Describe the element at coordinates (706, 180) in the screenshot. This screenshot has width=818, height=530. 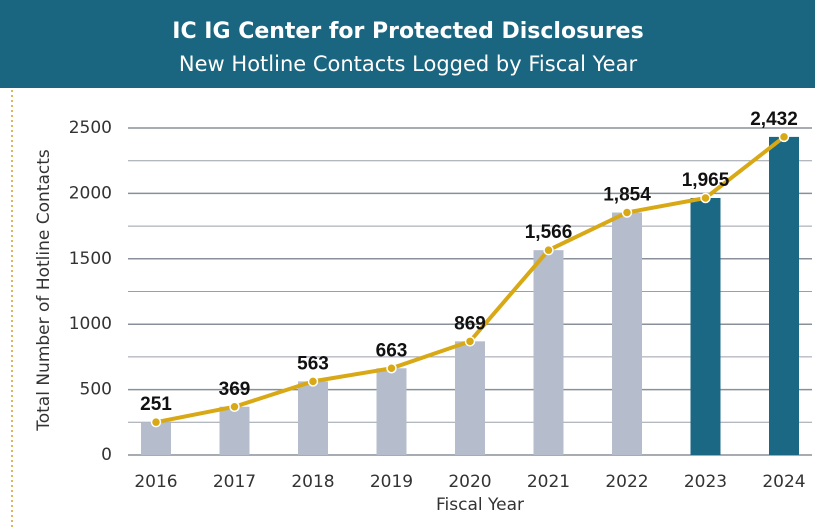
I see `value-label: 1,965` at that location.